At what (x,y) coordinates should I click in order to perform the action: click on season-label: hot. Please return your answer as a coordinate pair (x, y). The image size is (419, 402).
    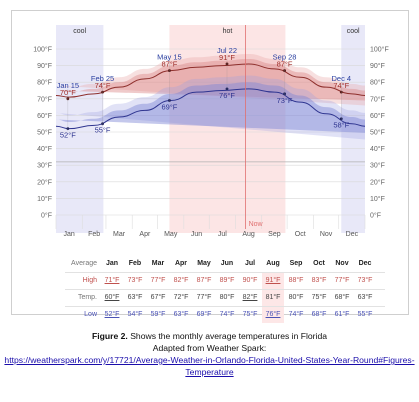
    Looking at the image, I should click on (228, 31).